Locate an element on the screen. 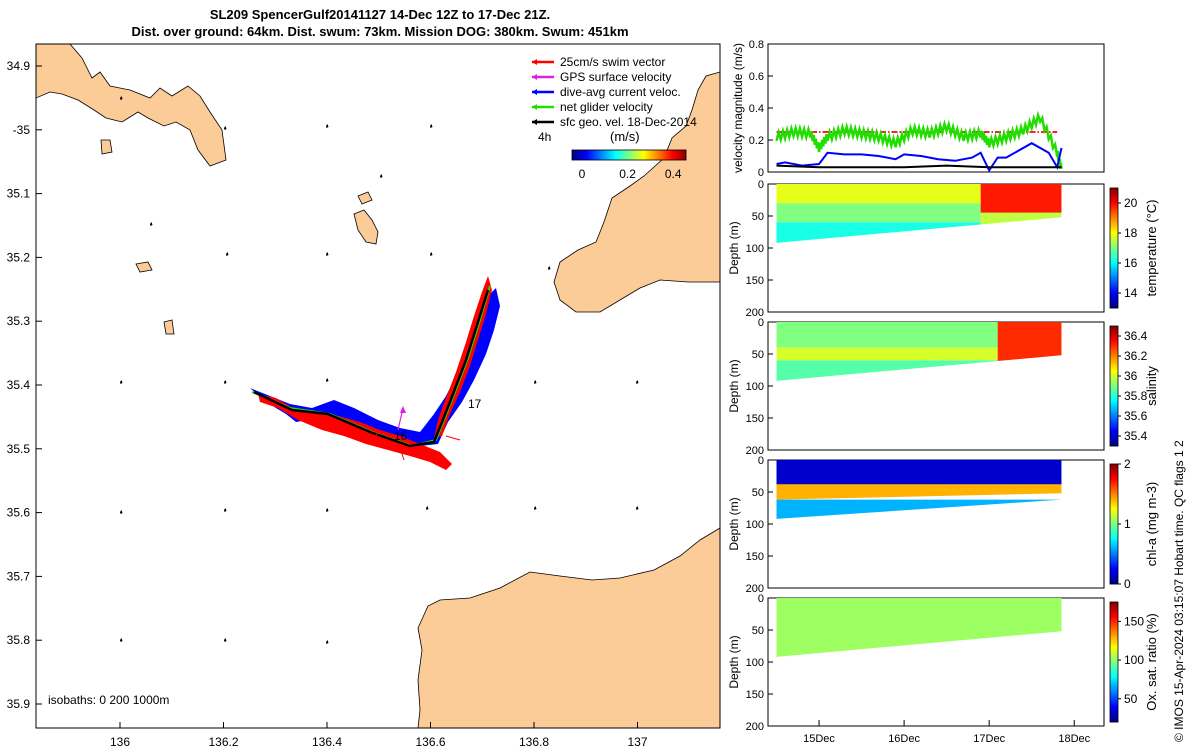 The height and width of the screenshot is (750, 1200). lat-tick-label: 35.1 is located at coordinates (19, 194).